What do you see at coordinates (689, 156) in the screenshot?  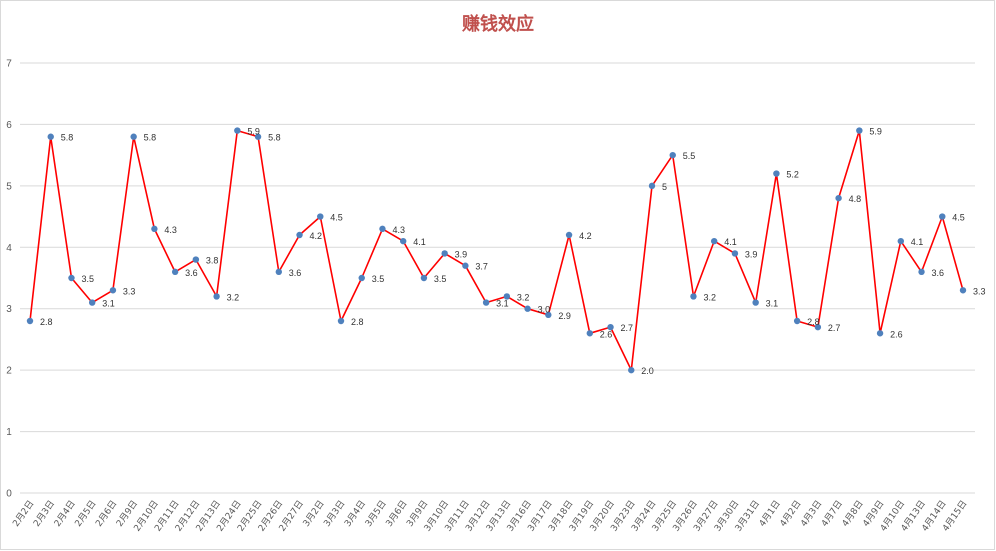 I see `data-label: 5.5` at bounding box center [689, 156].